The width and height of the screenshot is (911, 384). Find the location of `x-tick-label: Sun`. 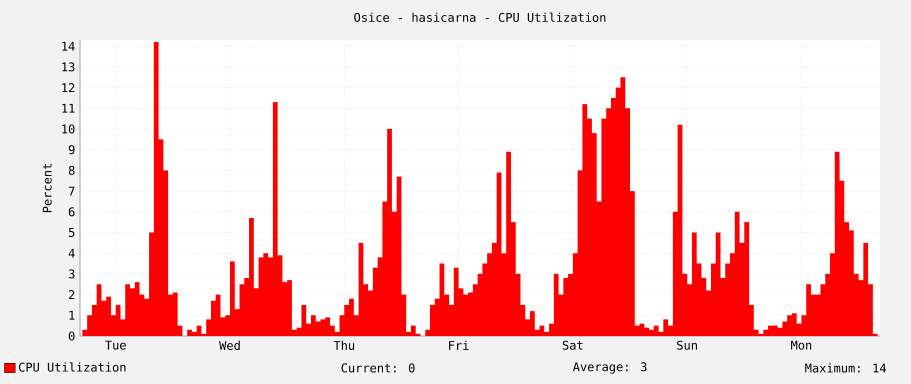

x-tick-label: Sun is located at coordinates (687, 345).